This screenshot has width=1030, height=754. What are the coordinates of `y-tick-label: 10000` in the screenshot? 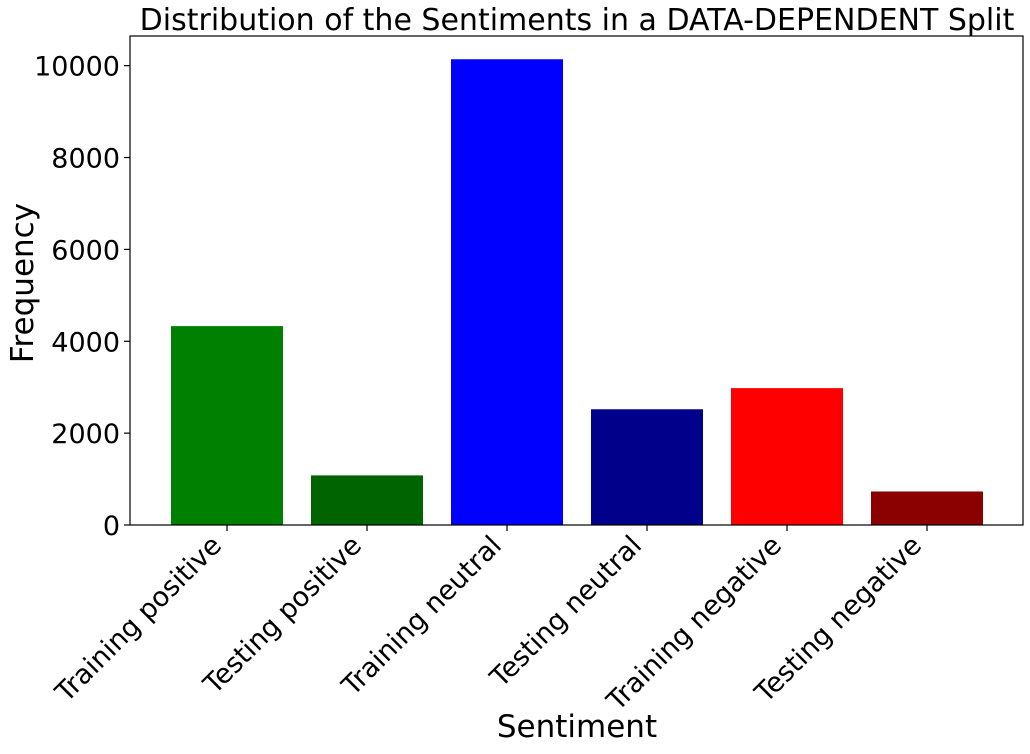 It's located at (77, 67).